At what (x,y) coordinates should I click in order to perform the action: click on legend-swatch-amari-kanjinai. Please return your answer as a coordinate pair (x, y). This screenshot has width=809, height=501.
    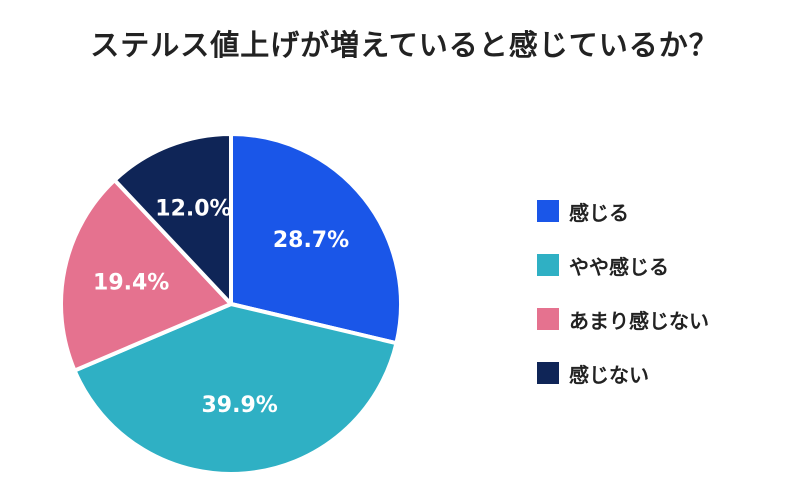
    Looking at the image, I should click on (548, 319).